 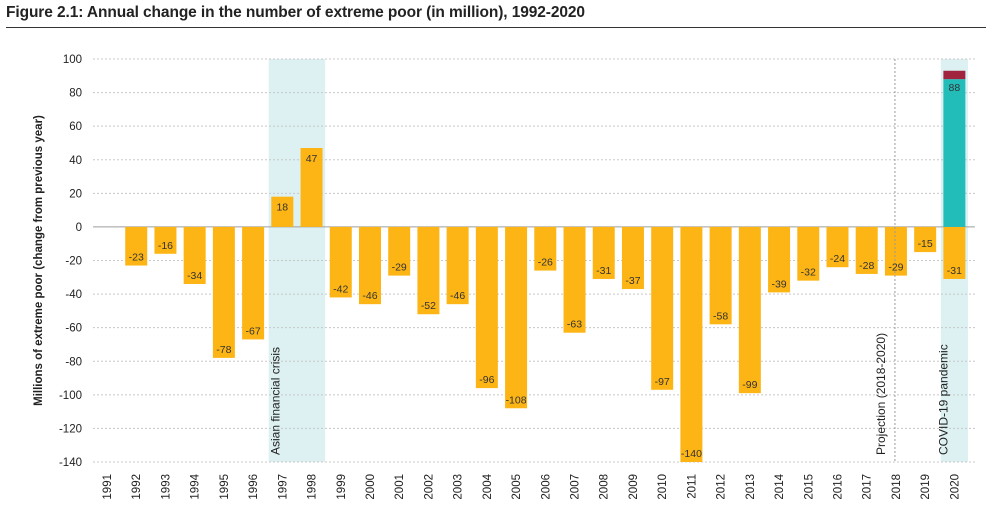 I want to click on annotation-asian-crisis: Asian financial crisis, so click(x=275, y=401).